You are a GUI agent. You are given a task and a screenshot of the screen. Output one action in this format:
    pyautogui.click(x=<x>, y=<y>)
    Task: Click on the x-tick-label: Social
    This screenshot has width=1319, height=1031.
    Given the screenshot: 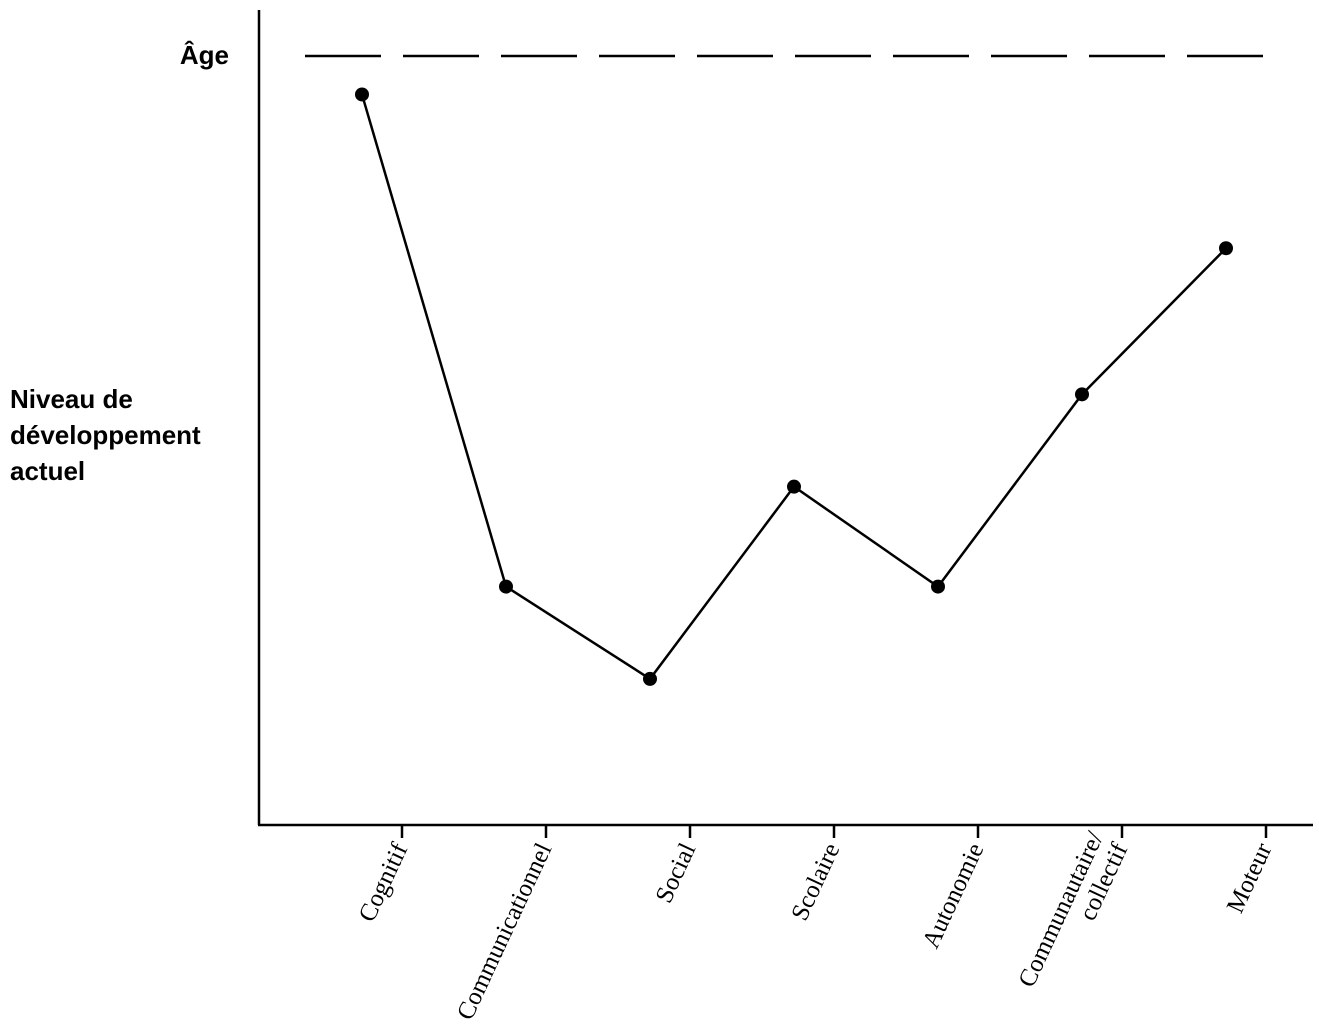 What is the action you would take?
    pyautogui.click(x=676, y=873)
    